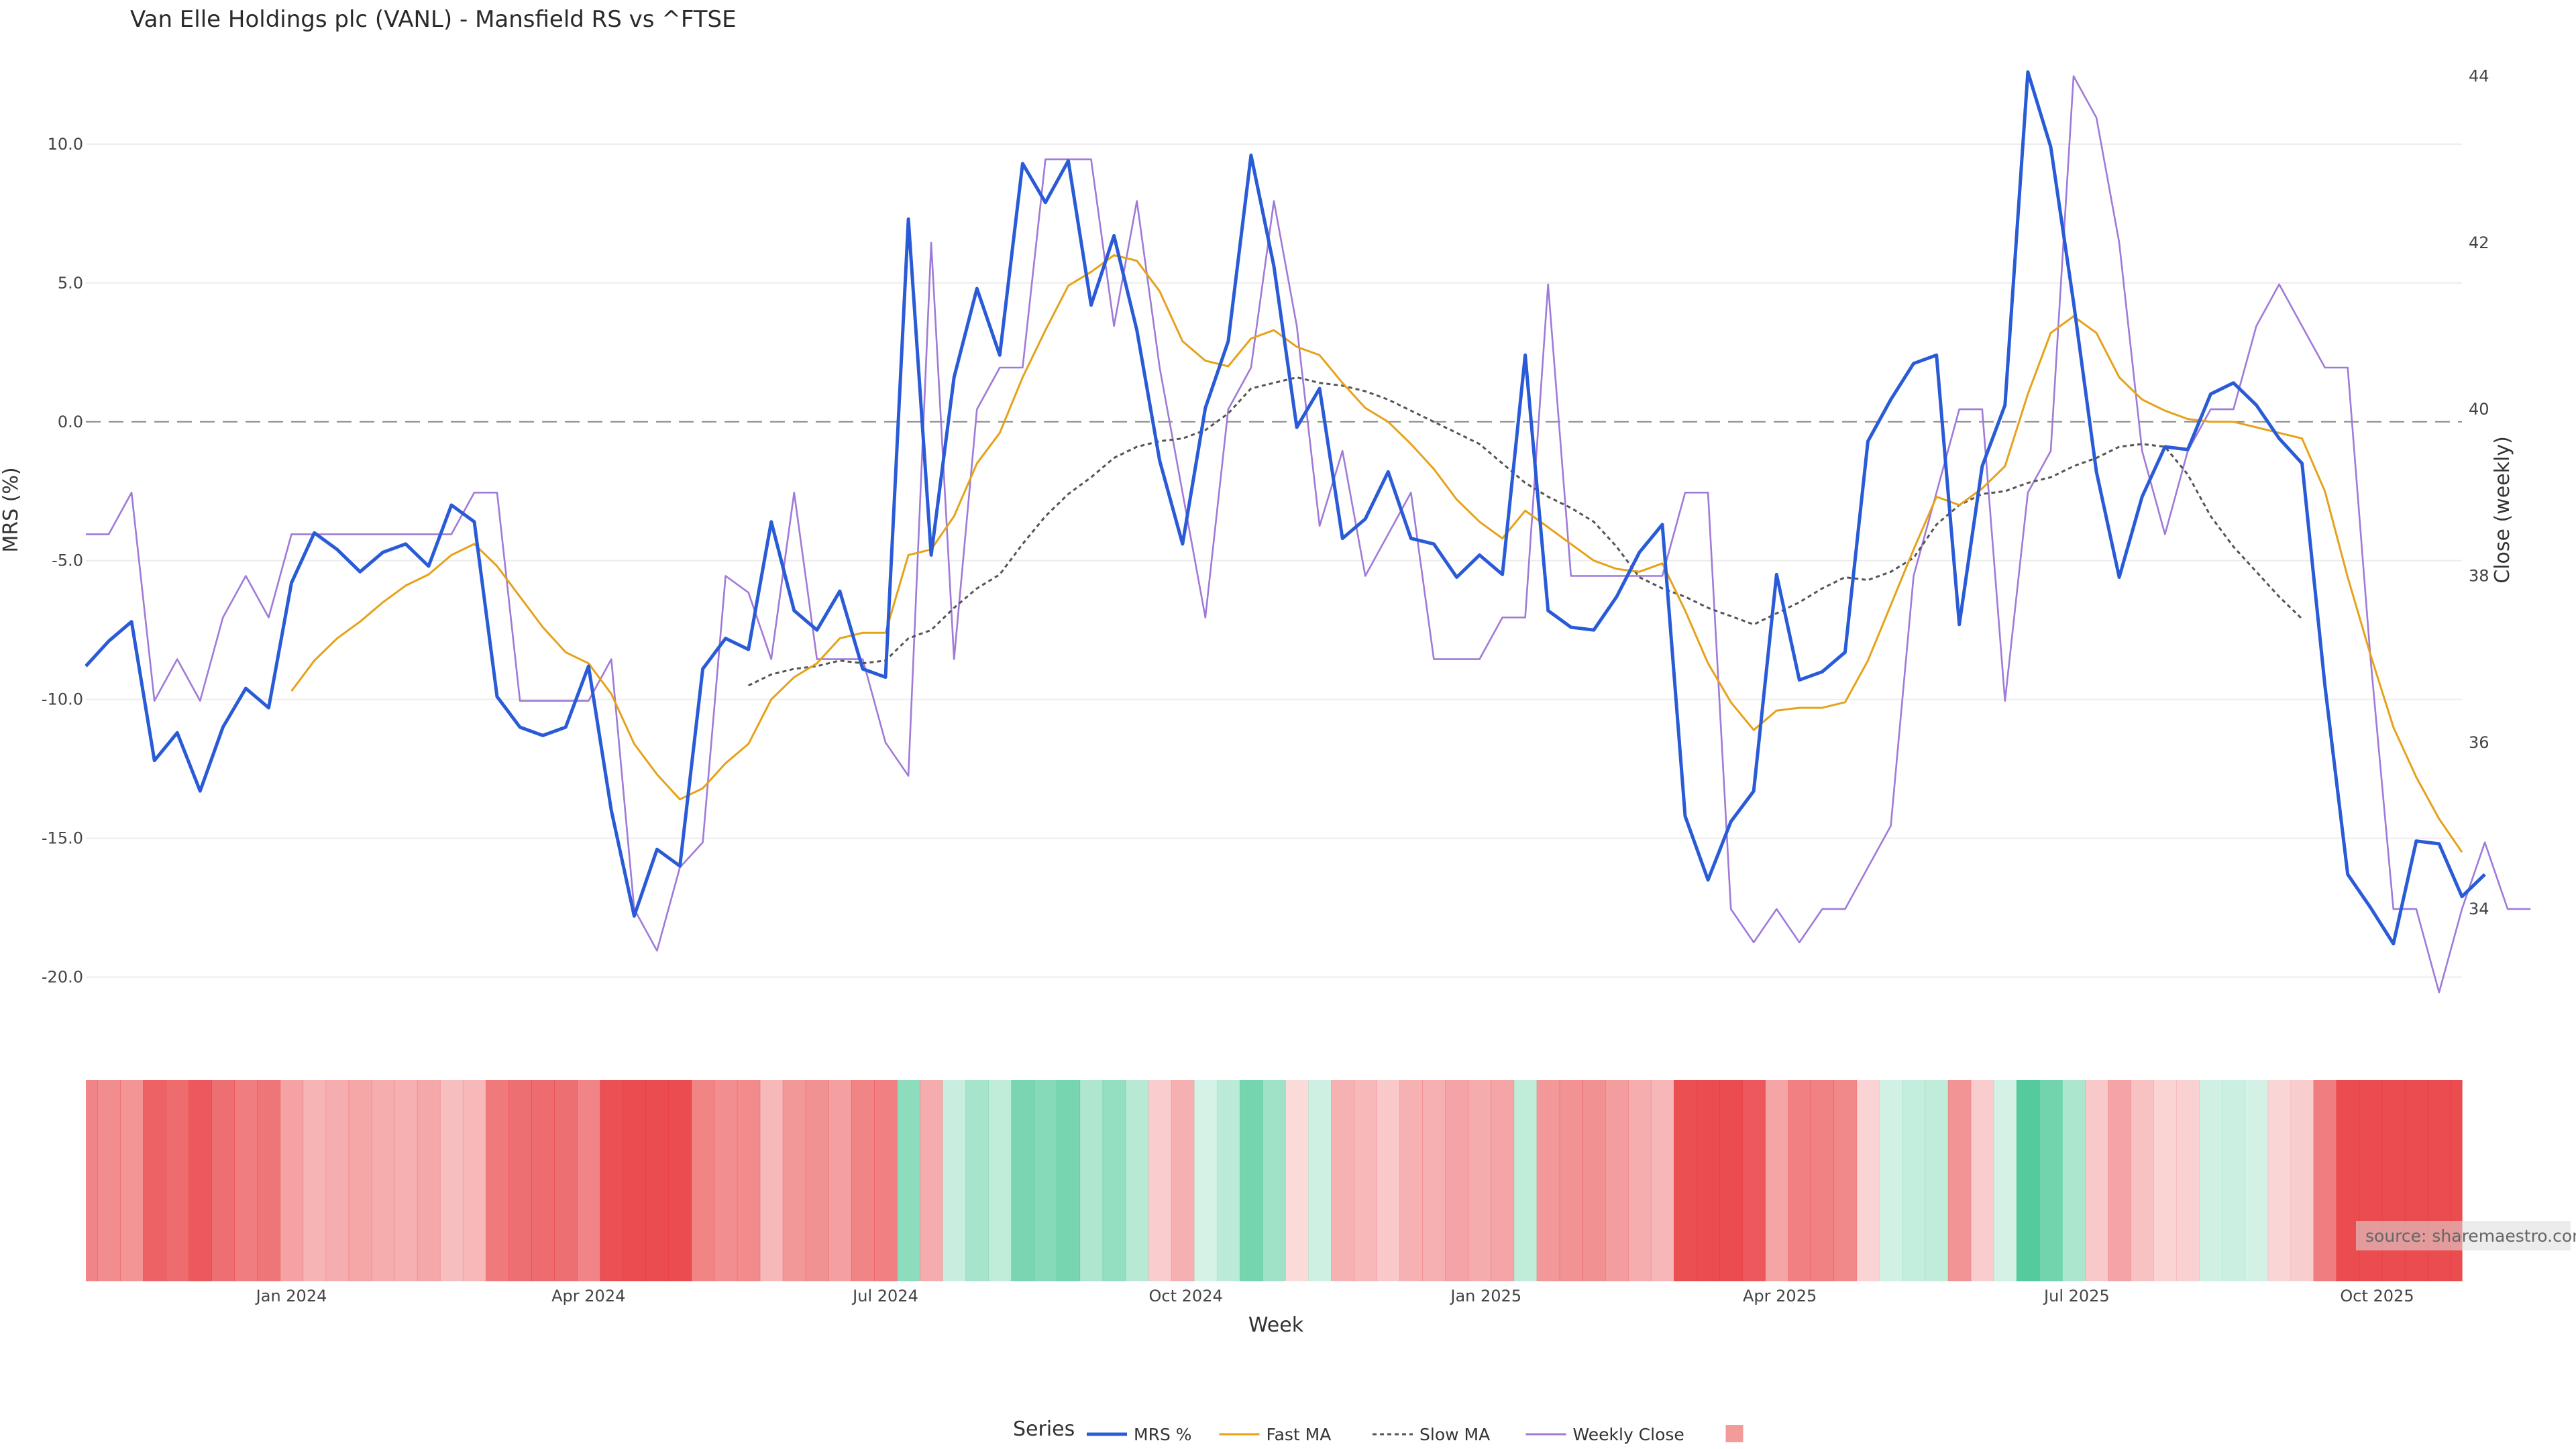 The image size is (2576, 1449). I want to click on x-axis-title: Week, so click(1276, 1325).